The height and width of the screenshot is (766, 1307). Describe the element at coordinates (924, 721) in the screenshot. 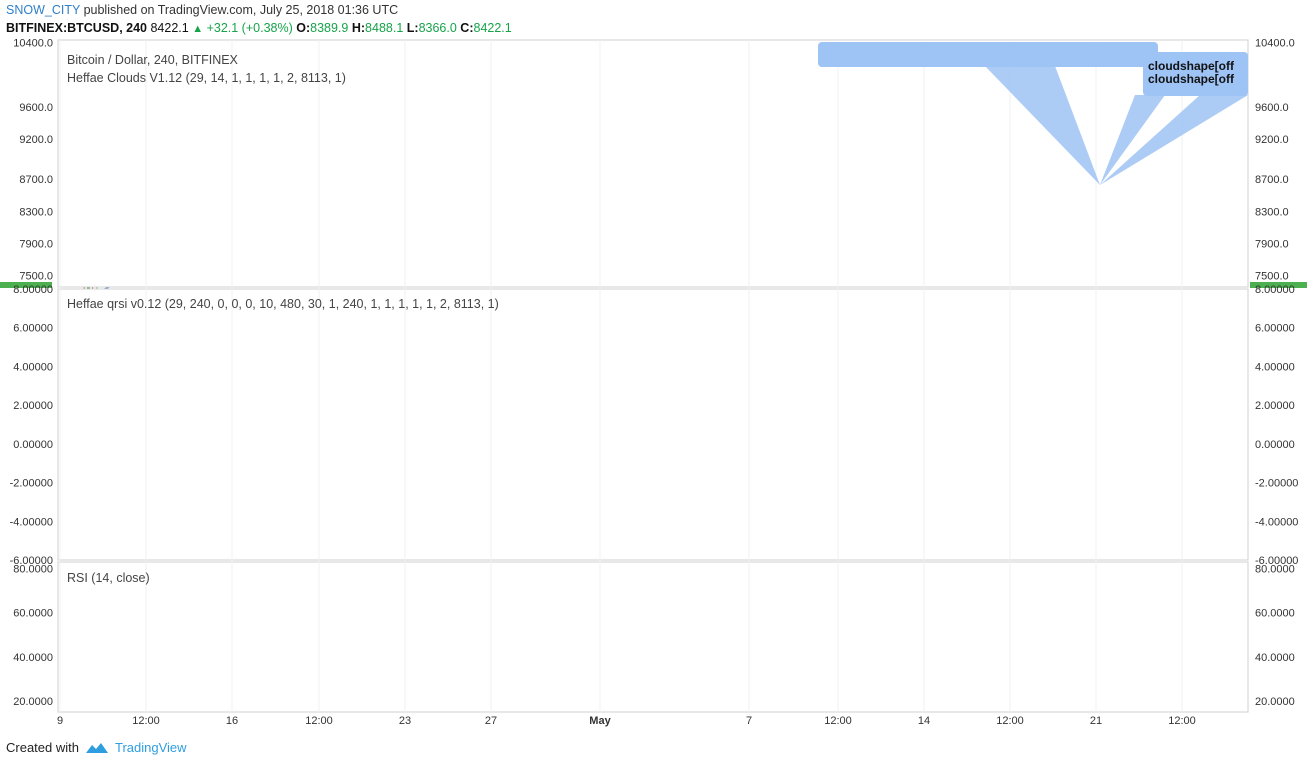

I see `x-tick-label: 14` at that location.